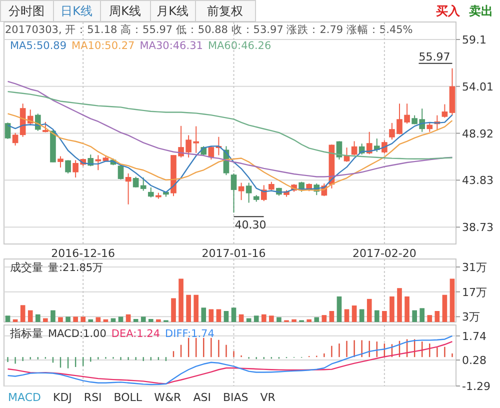 The image size is (500, 408). Describe the element at coordinates (103, 46) in the screenshot. I see `text: MA10:50.27` at that location.